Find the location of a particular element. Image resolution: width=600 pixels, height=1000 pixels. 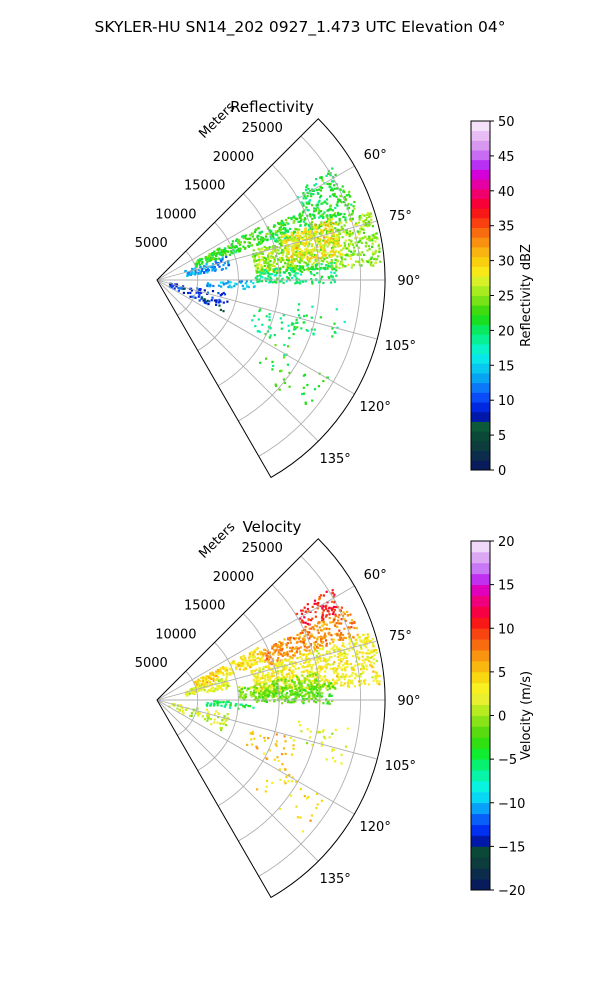

angle-tick-labels: 60°75°90°105°120°135° is located at coordinates (369, 307).